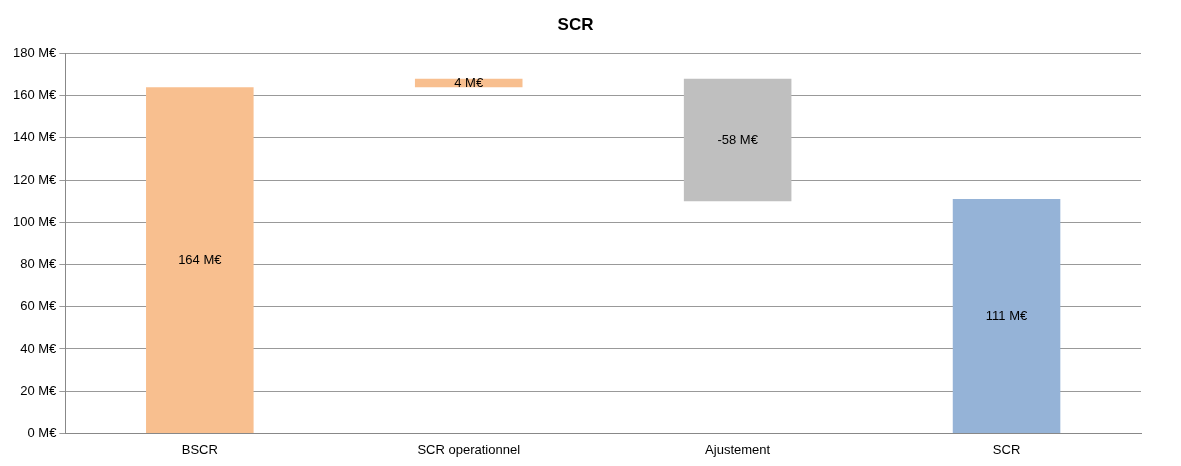 The width and height of the screenshot is (1181, 466). Describe the element at coordinates (39, 264) in the screenshot. I see `y-tick-label: 80 M€` at that location.